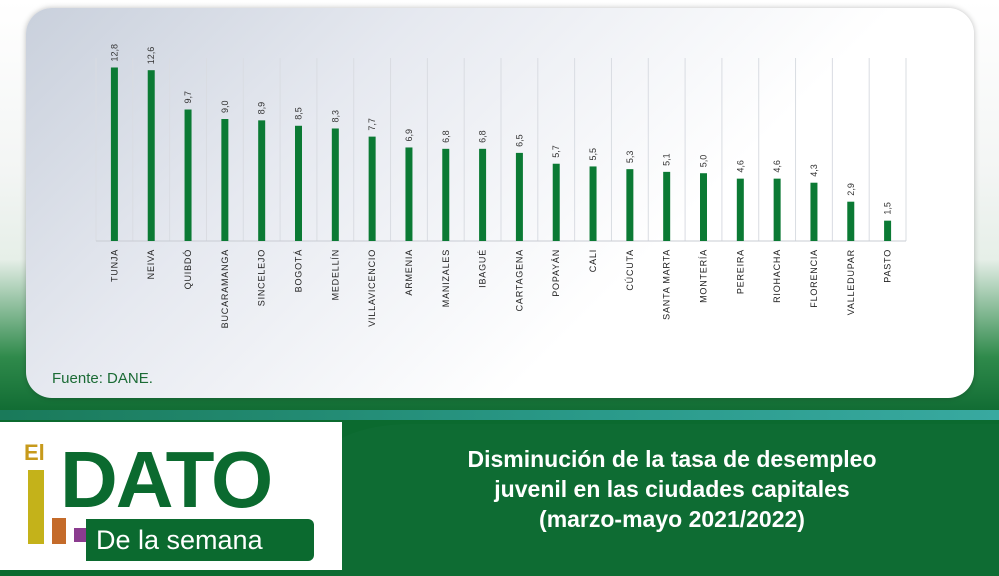 The height and width of the screenshot is (576, 999). Describe the element at coordinates (188, 269) in the screenshot. I see `category-label-2: QUIBDÓ` at that location.